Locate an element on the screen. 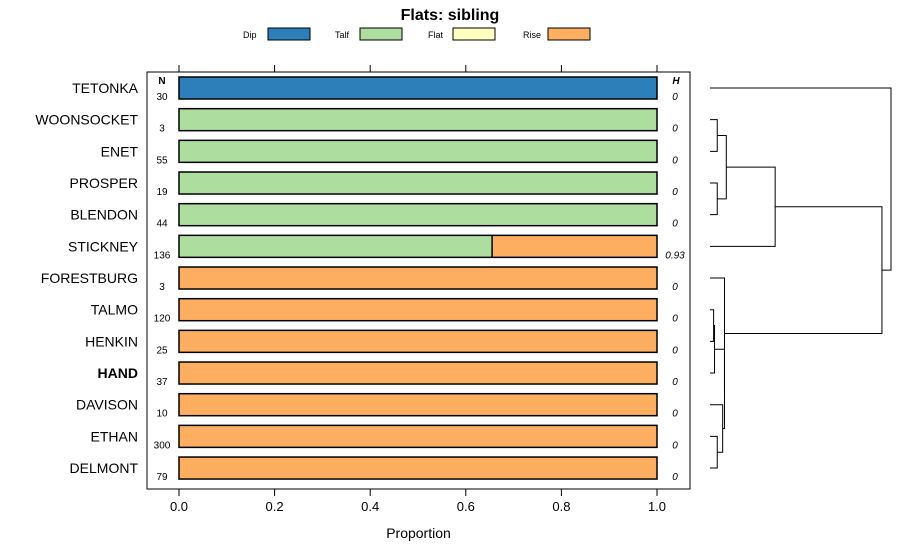 The image size is (900, 560). legend-swatch-talf is located at coordinates (381, 34).